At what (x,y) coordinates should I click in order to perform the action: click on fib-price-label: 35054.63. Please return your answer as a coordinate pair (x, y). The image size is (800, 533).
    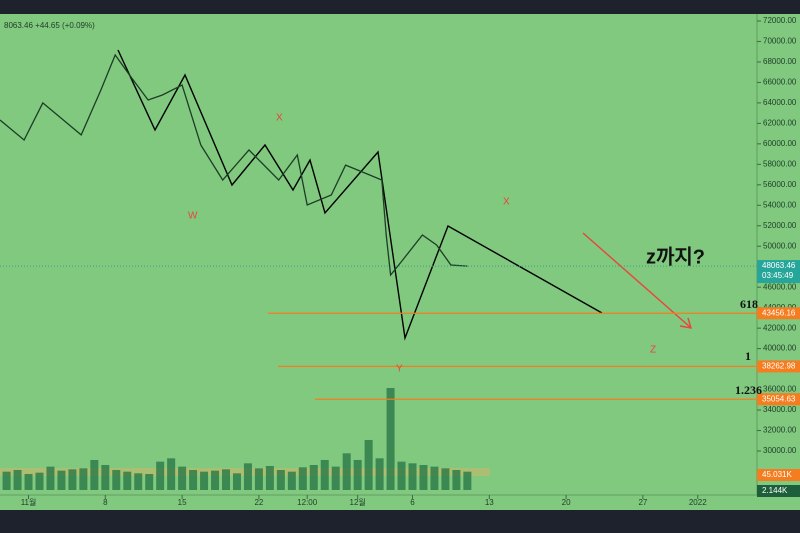
    Looking at the image, I should click on (779, 398).